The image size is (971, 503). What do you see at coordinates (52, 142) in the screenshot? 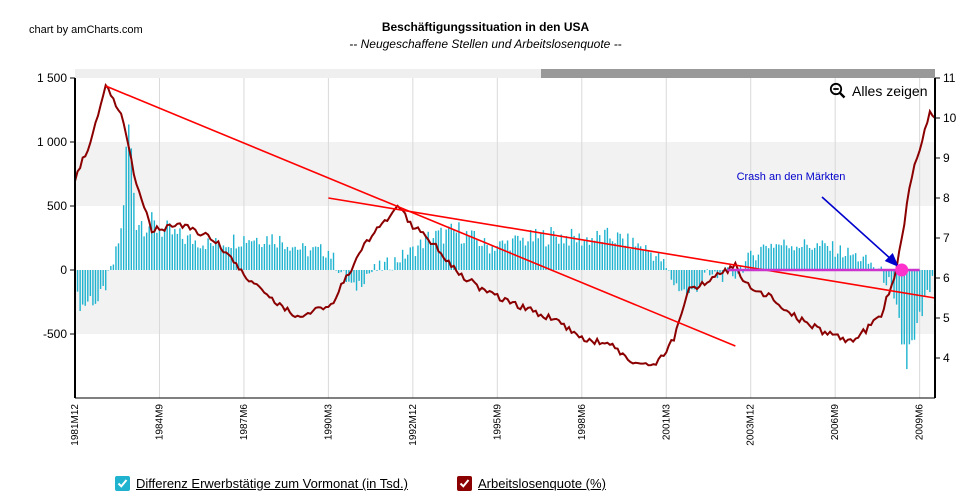
I see `y-left-tick-label: 1 000` at bounding box center [52, 142].